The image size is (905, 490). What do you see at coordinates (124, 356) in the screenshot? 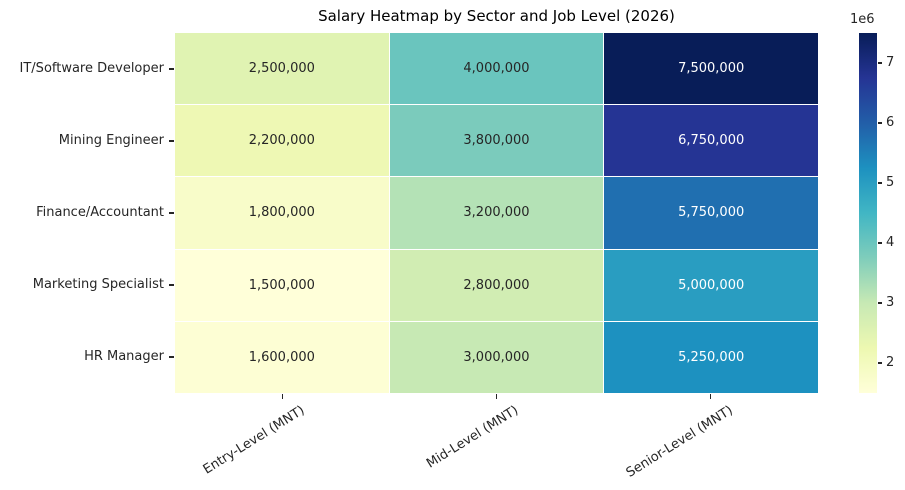
I see `row-label: HR Manager` at bounding box center [124, 356].